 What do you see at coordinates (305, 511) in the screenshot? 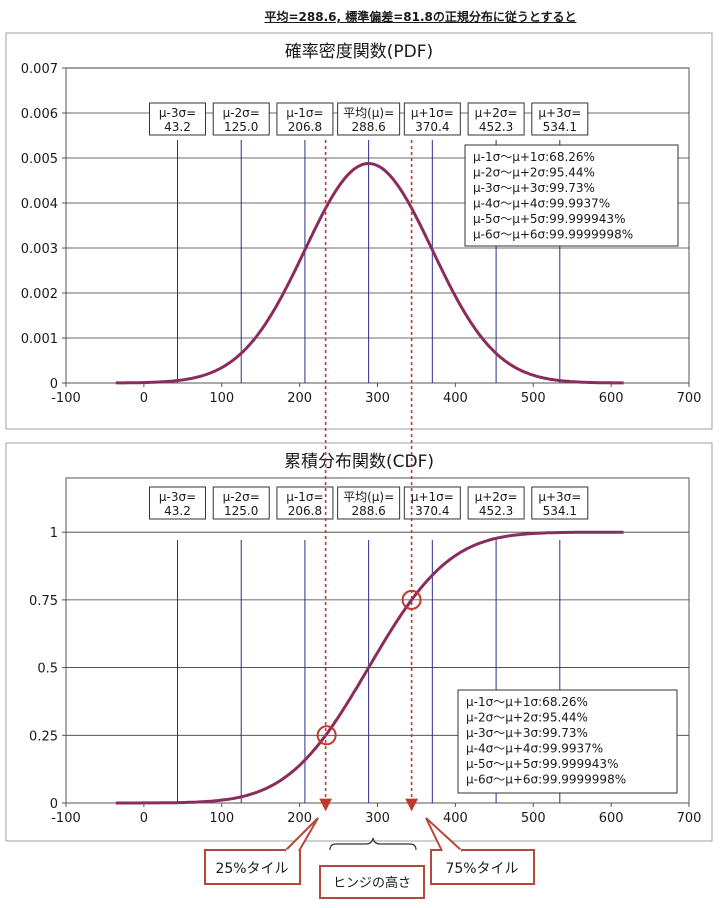
I see `cdf-sigma-value: 206.8` at bounding box center [305, 511].